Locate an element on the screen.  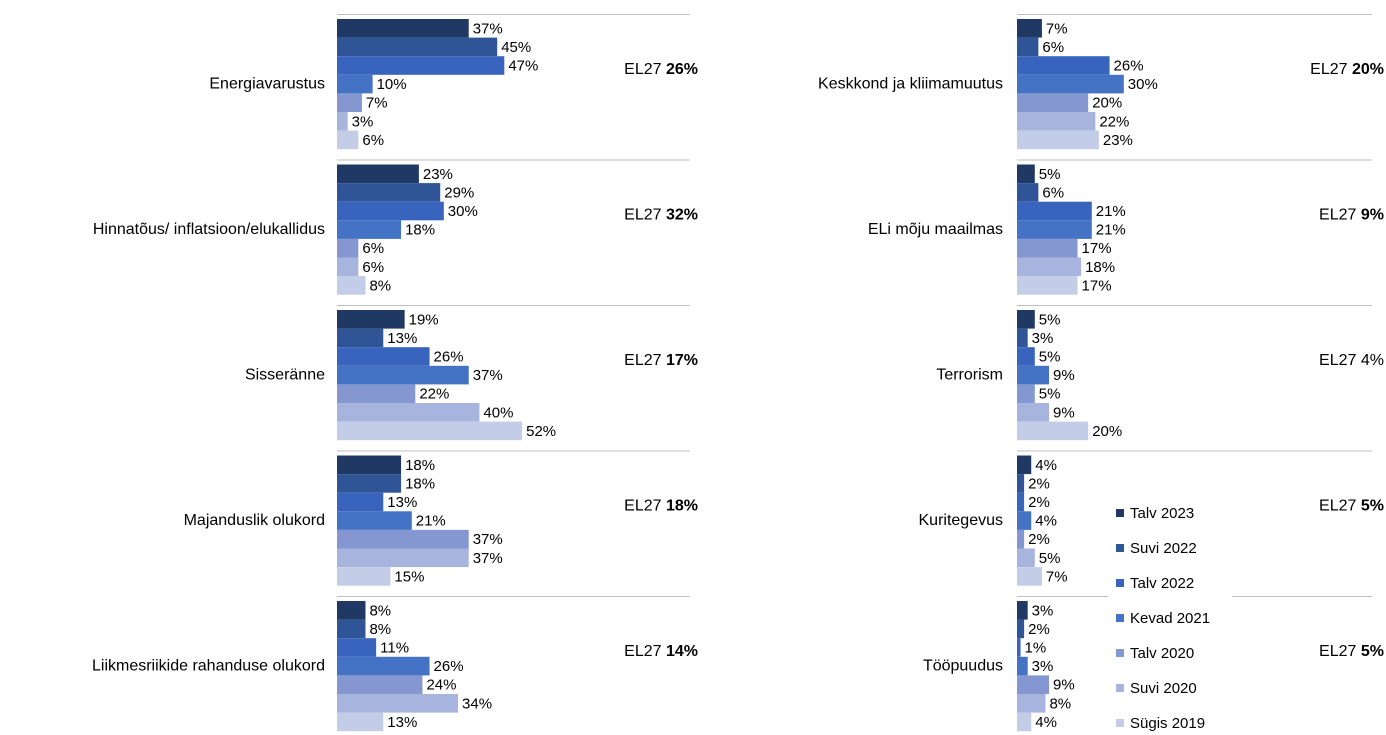
value-label: 22% is located at coordinates (1114, 121).